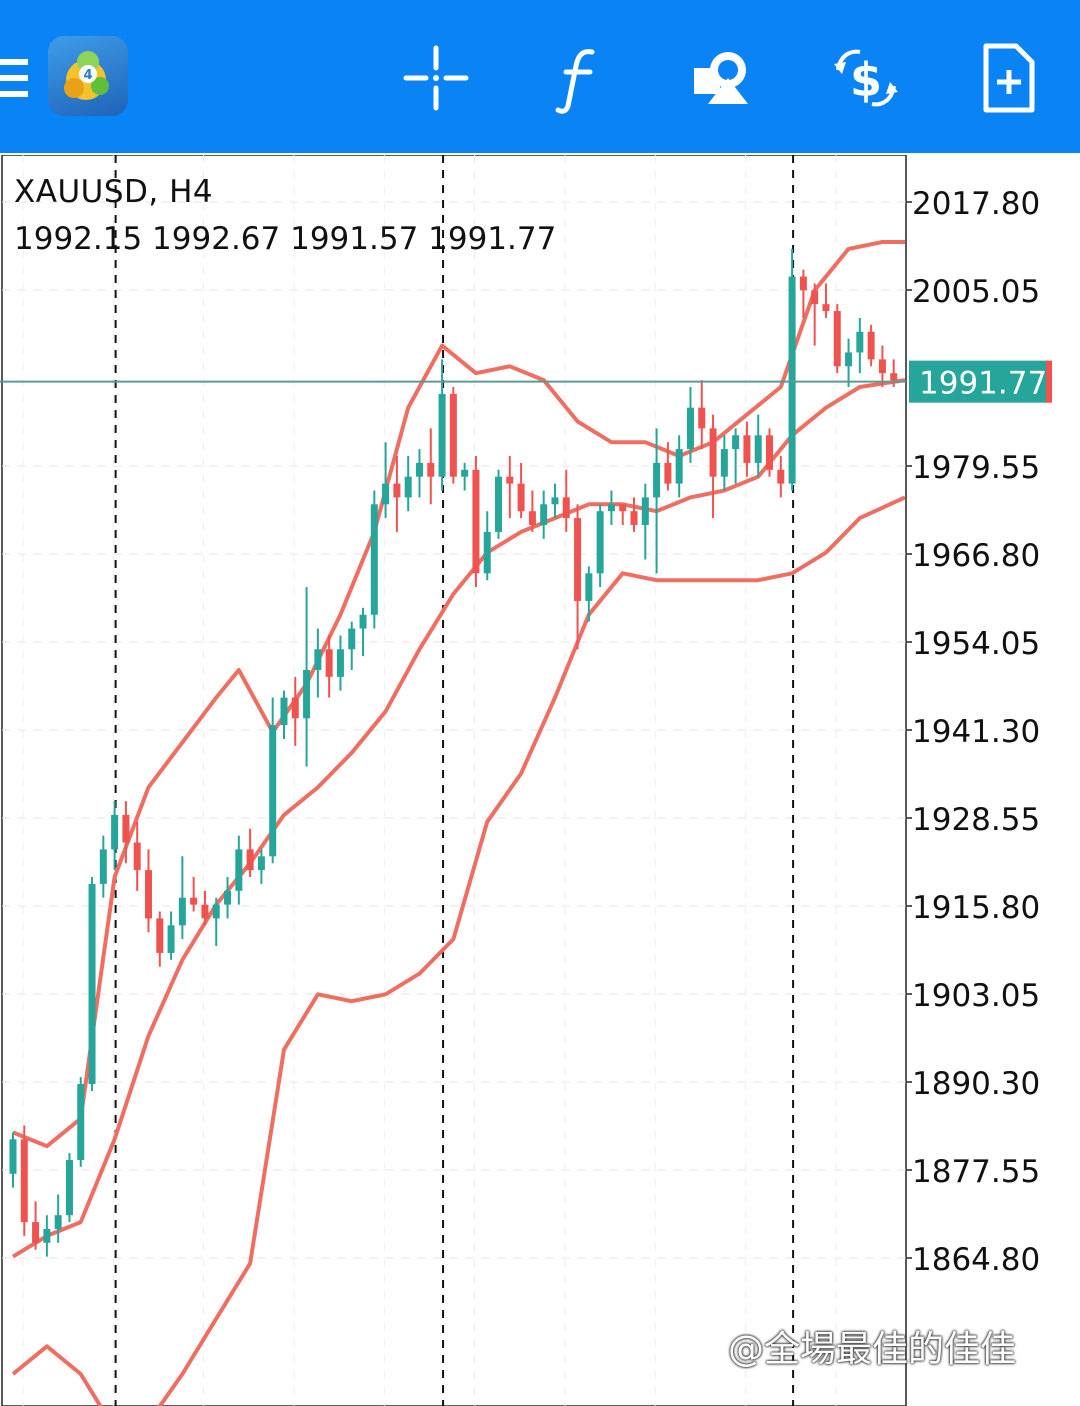 The height and width of the screenshot is (1406, 1080). I want to click on current-price-tag, so click(979, 381).